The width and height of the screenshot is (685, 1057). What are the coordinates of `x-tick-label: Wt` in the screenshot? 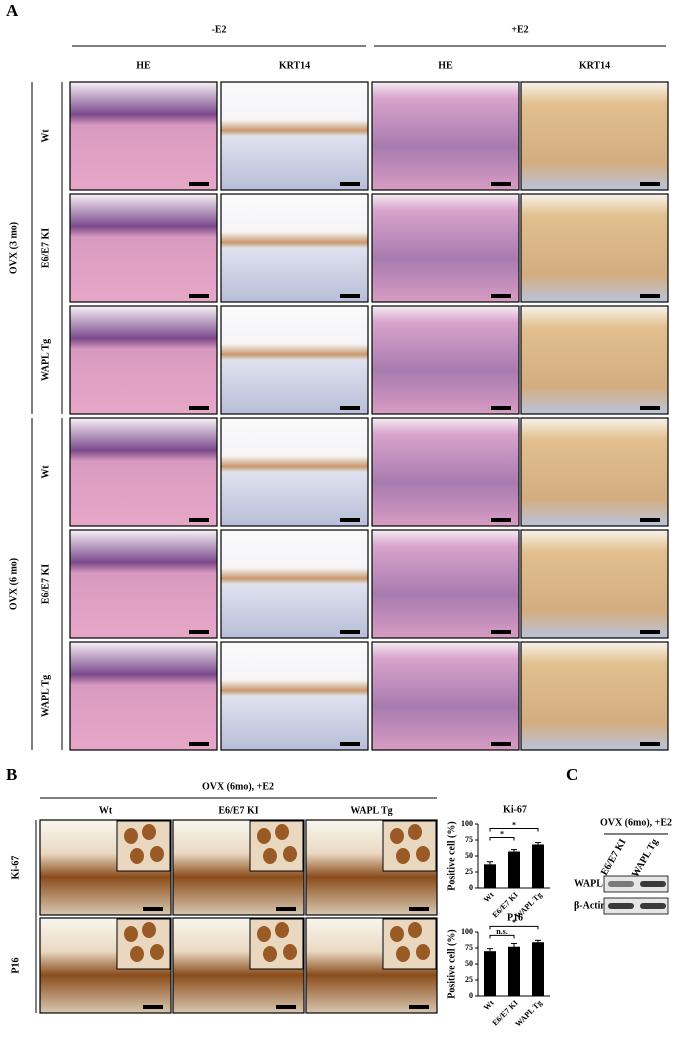 It's located at (489, 897).